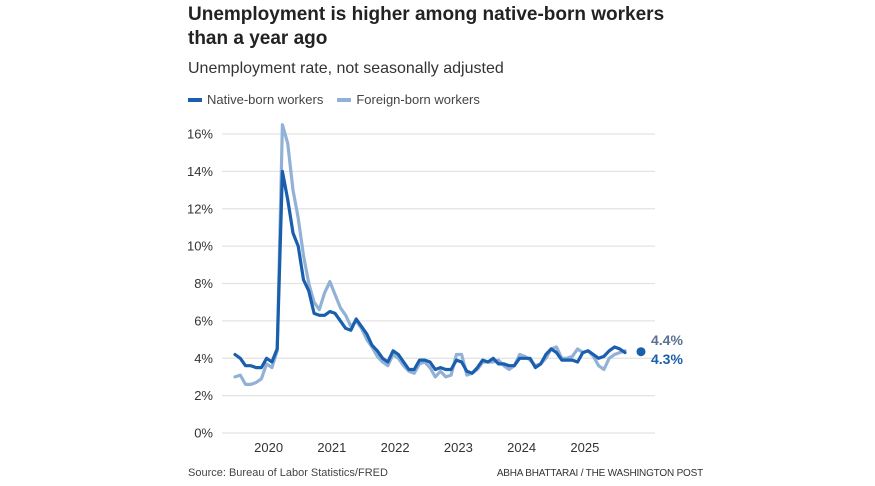 Image resolution: width=875 pixels, height=486 pixels. I want to click on source-note: Source: Bureau of Labor Statistics/FRED, so click(288, 473).